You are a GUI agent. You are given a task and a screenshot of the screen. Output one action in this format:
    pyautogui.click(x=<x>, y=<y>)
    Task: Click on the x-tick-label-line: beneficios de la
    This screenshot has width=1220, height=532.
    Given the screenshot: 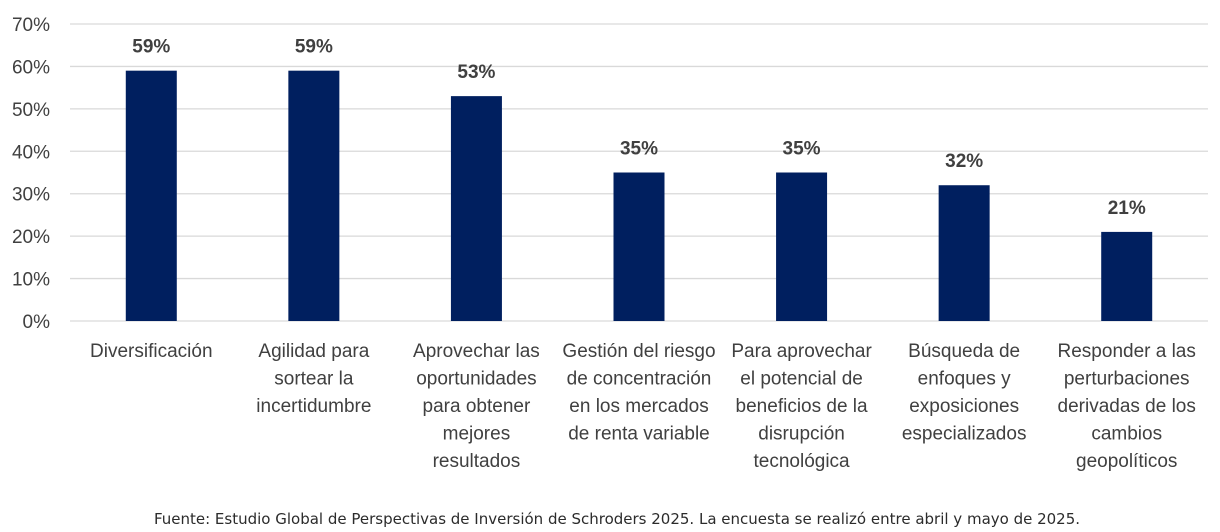 What is the action you would take?
    pyautogui.click(x=802, y=406)
    